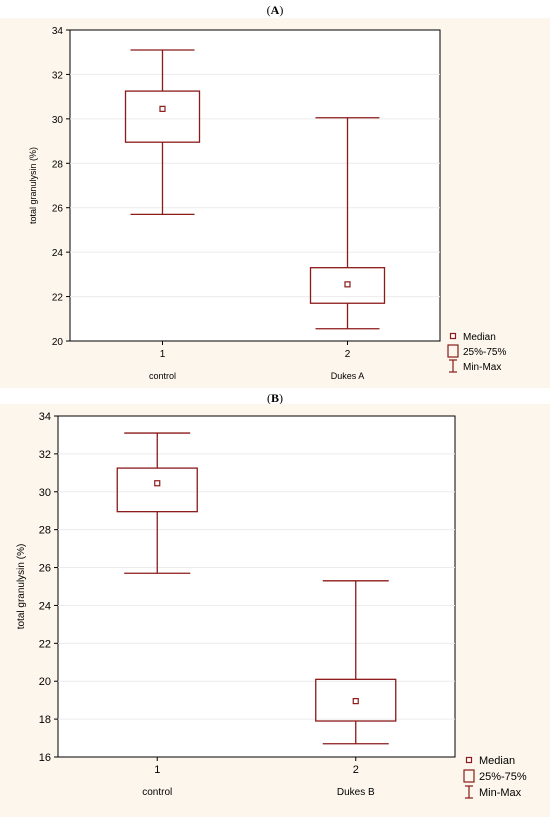 This screenshot has height=817, width=550. What do you see at coordinates (58, 298) in the screenshot?
I see `panel-a-y-tick-label: 22` at bounding box center [58, 298].